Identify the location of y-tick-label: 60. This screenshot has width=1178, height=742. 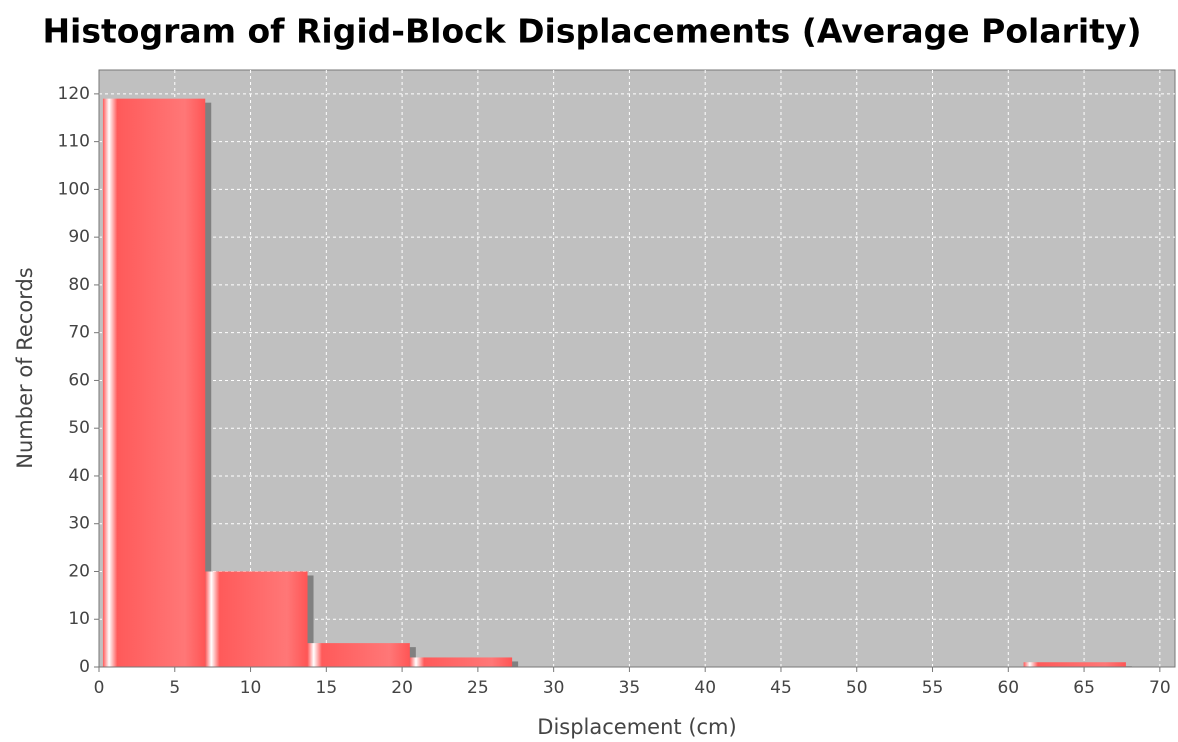
(79, 380).